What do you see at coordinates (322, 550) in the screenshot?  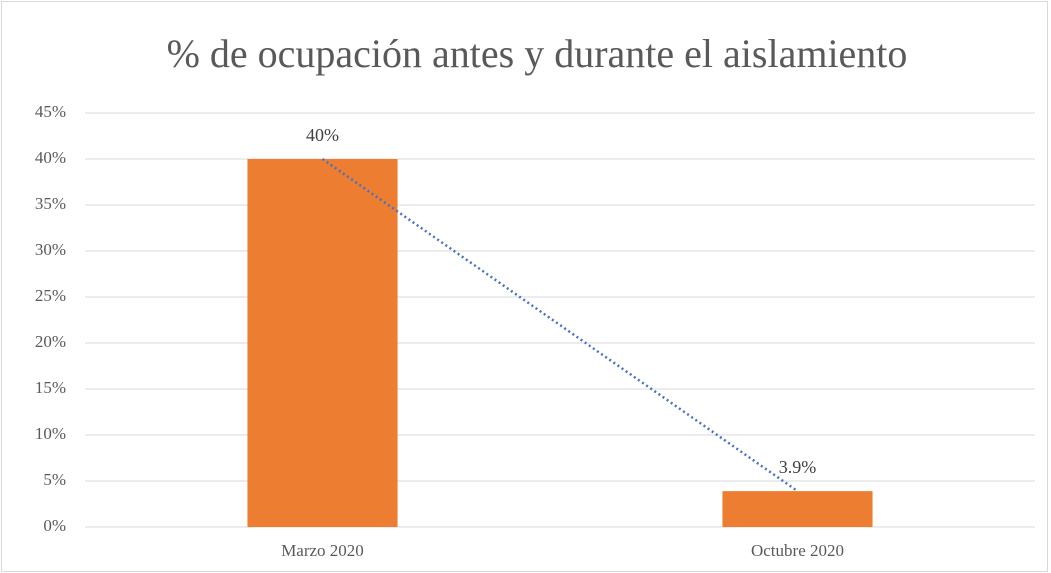 I see `x-tick-label: Marzo 2020` at bounding box center [322, 550].